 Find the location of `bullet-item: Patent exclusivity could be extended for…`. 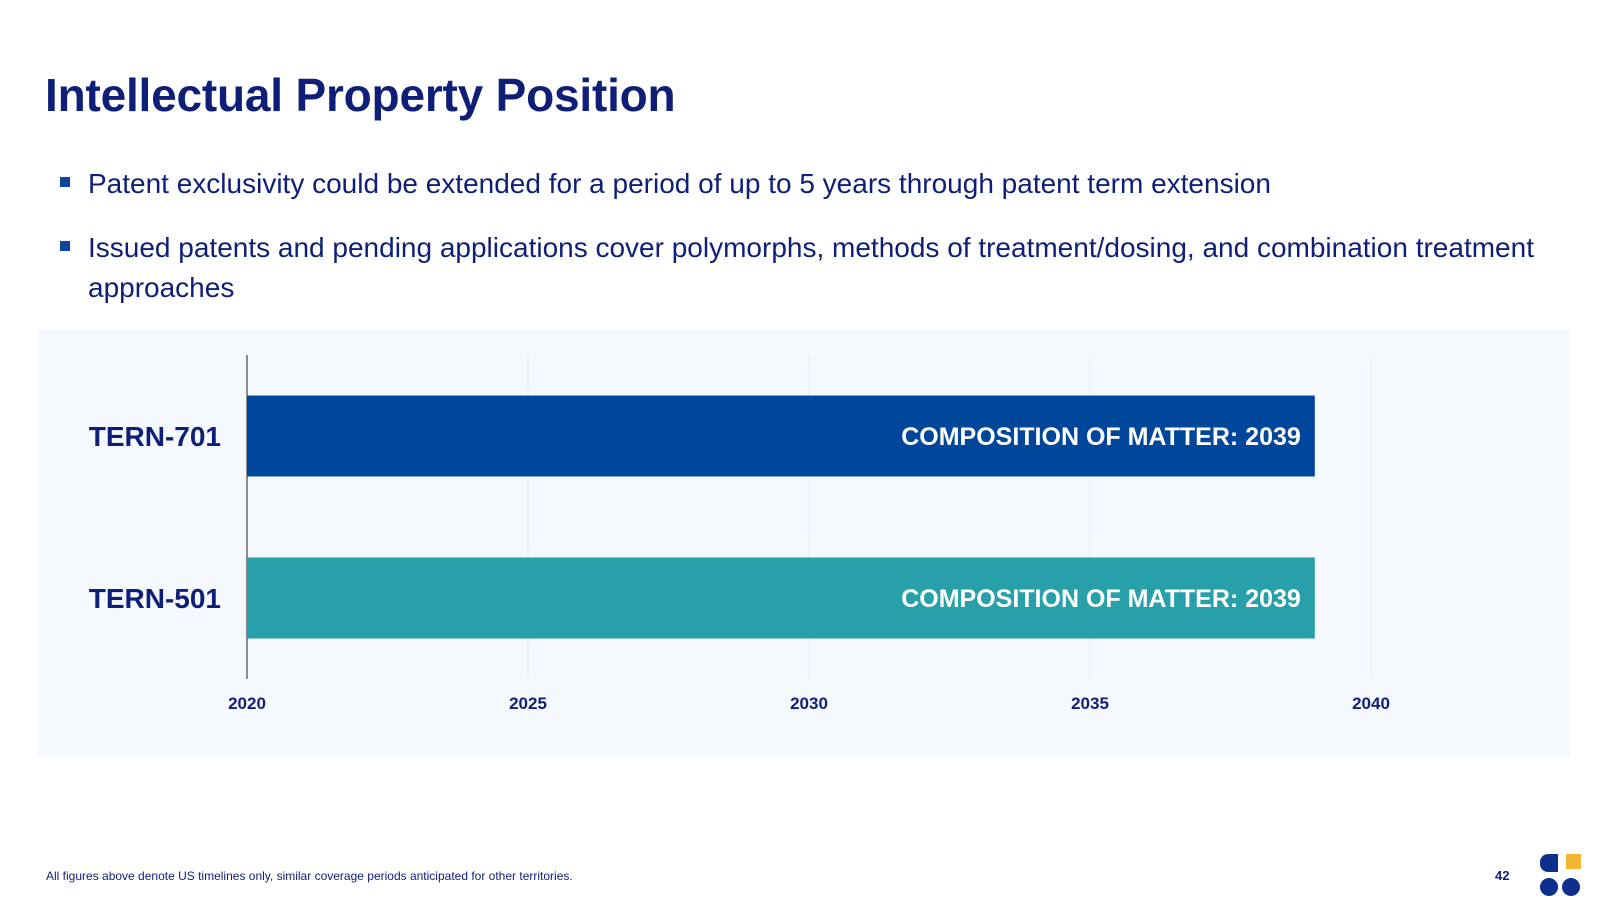

bullet-item: Patent exclusivity could be extended for… is located at coordinates (798, 184).